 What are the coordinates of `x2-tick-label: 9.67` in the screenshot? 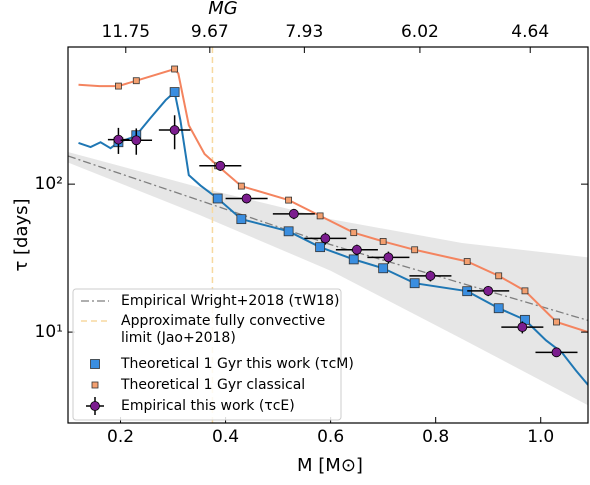 It's located at (210, 32).